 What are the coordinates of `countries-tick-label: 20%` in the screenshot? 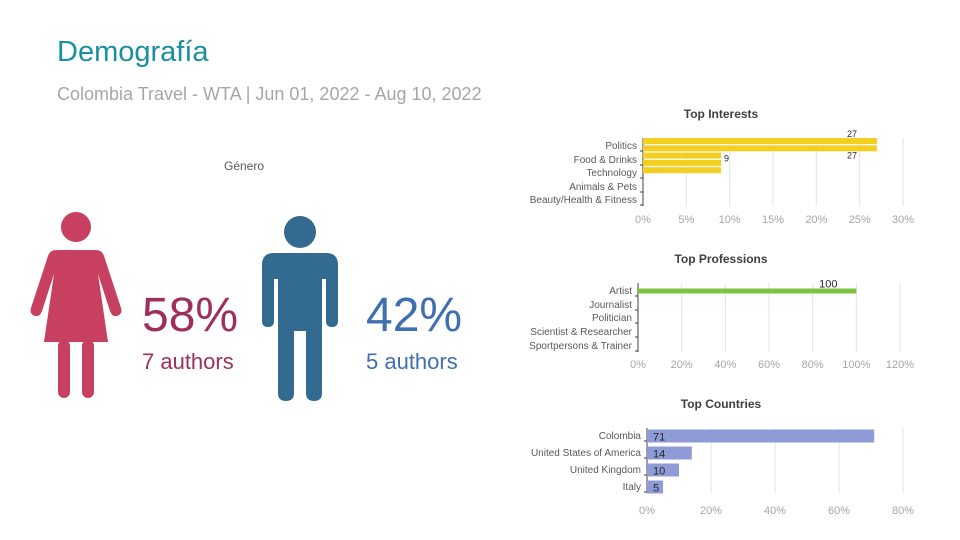 It's located at (711, 511).